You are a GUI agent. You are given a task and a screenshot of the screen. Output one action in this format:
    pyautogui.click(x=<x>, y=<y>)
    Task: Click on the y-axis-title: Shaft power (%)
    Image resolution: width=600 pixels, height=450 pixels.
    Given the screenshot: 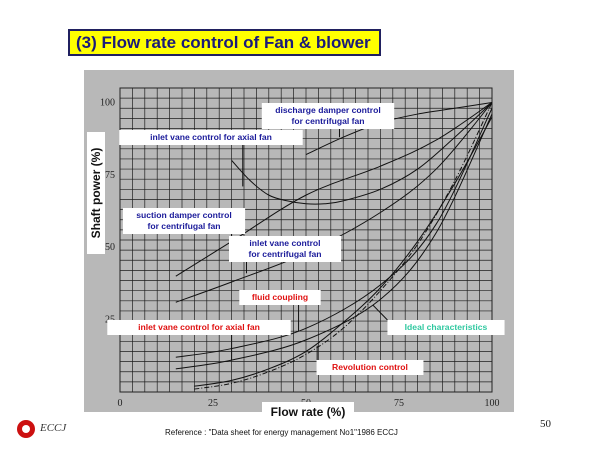 What is the action you would take?
    pyautogui.click(x=96, y=193)
    